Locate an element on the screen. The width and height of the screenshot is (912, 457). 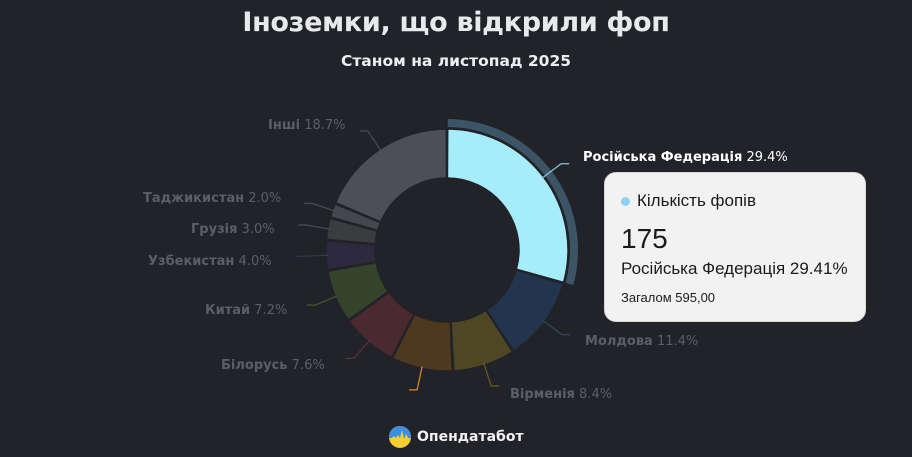
data-label: Таджикистан 2.0% is located at coordinates (212, 198).